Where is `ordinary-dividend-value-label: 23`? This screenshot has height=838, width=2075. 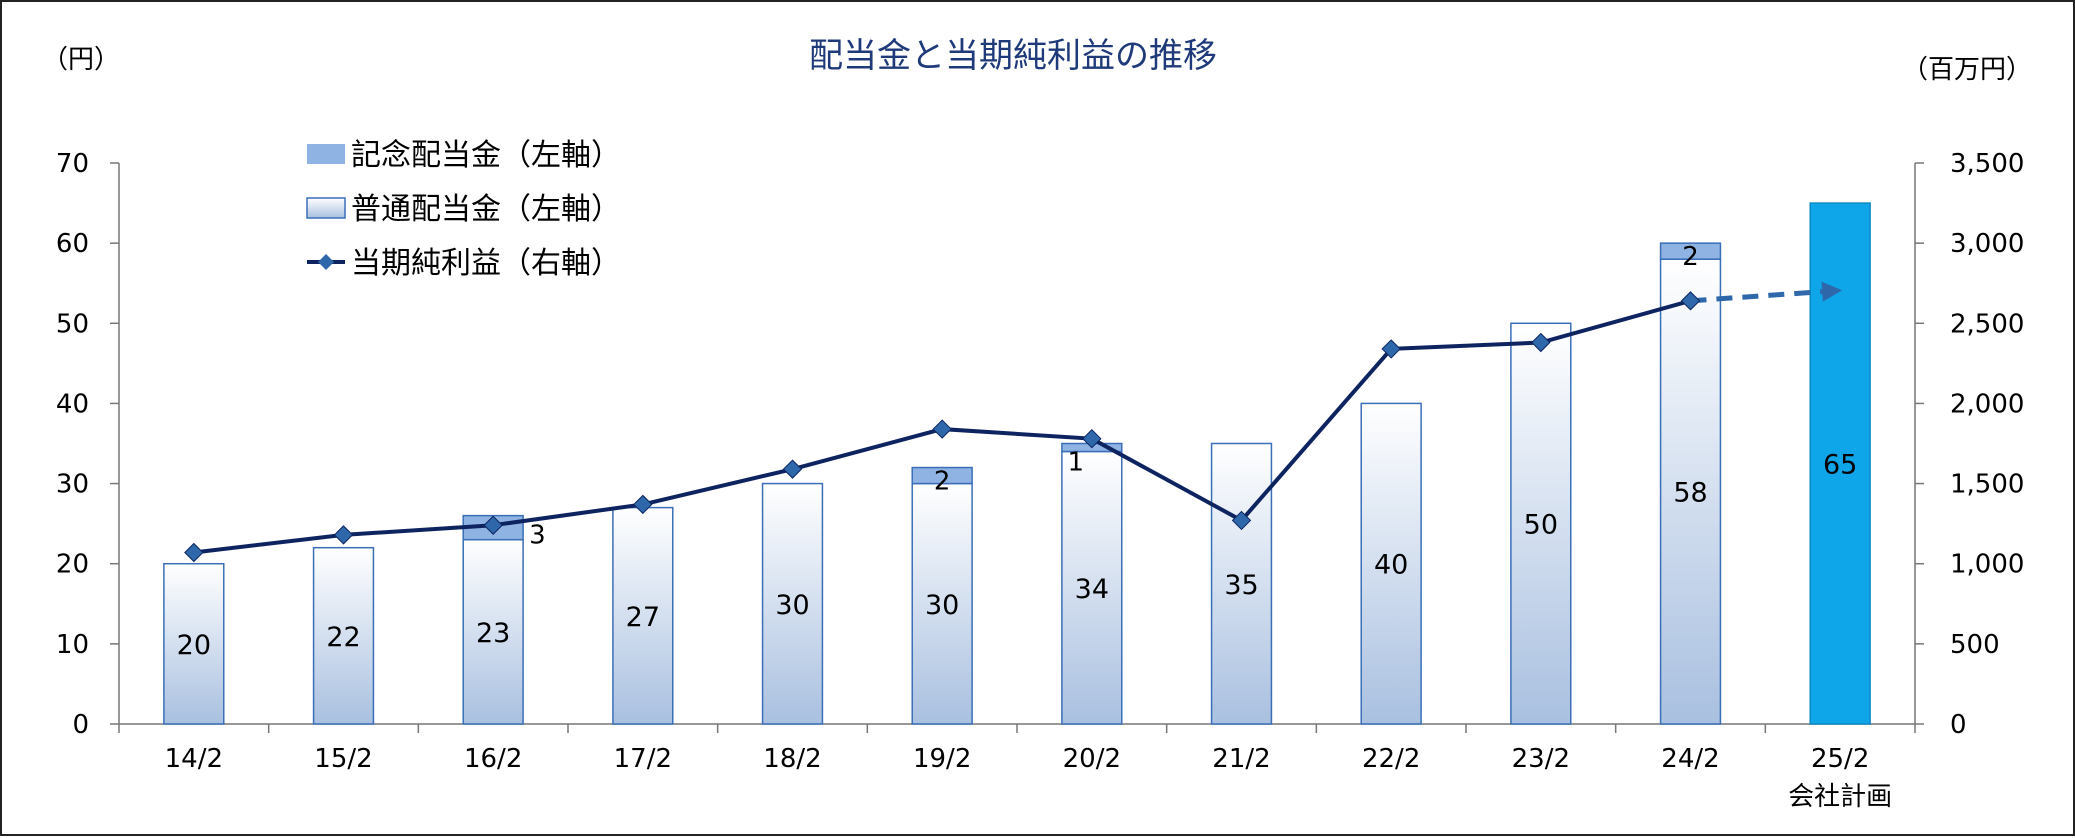 ordinary-dividend-value-label: 23 is located at coordinates (493, 633).